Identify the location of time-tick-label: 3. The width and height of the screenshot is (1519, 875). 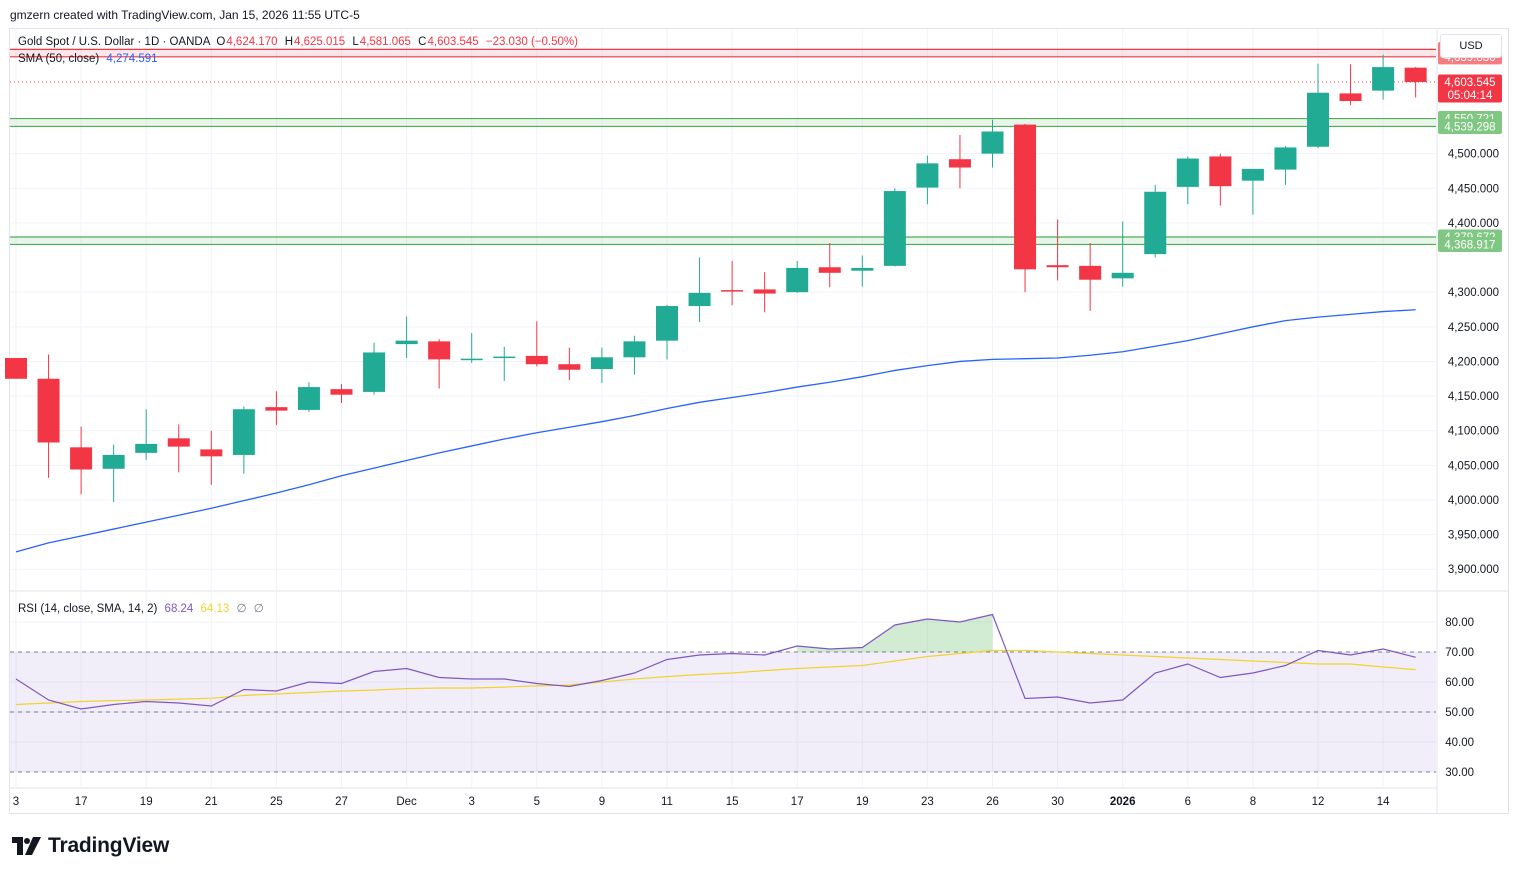
(471, 802).